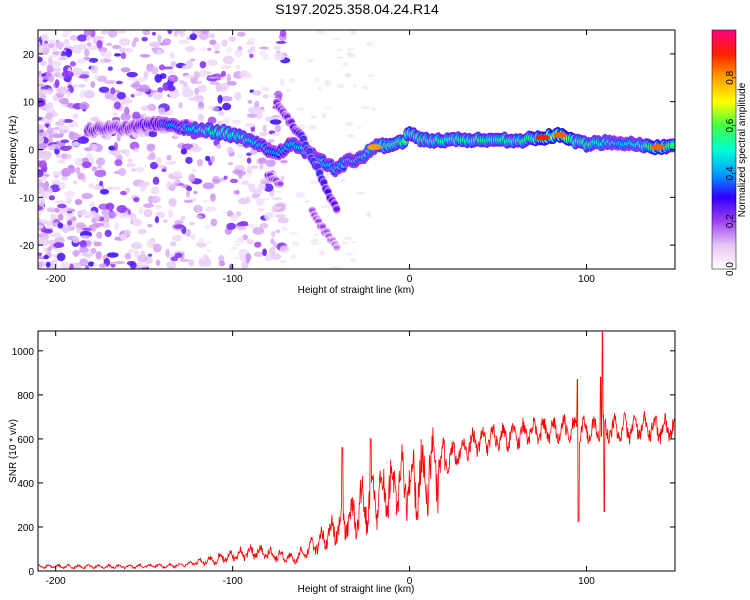  Describe the element at coordinates (27, 246) in the screenshot. I see `spectrogram-y-tick-label: -20` at that location.